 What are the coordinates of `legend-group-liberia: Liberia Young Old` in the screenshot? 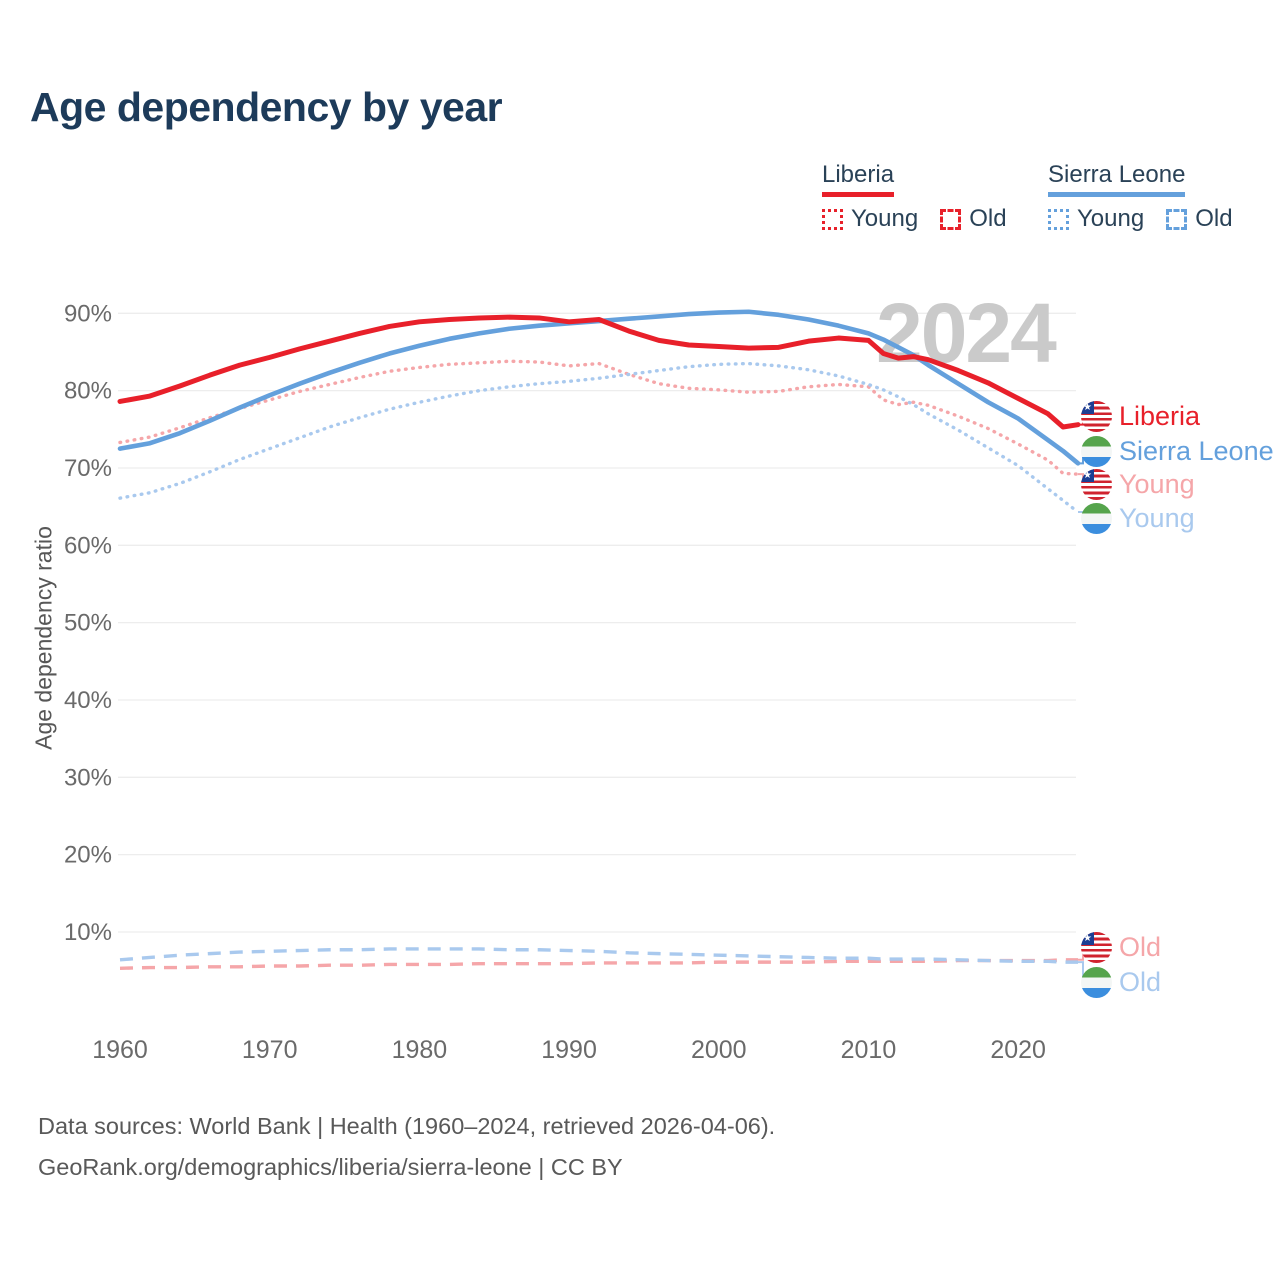 It's located at (925, 197).